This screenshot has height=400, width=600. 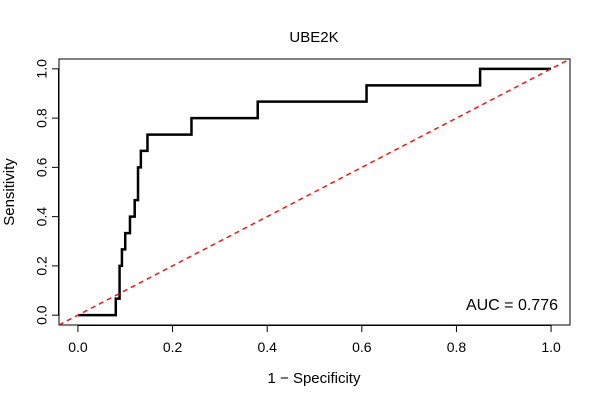 I want to click on x-tick-label: 0.2, so click(x=173, y=347).